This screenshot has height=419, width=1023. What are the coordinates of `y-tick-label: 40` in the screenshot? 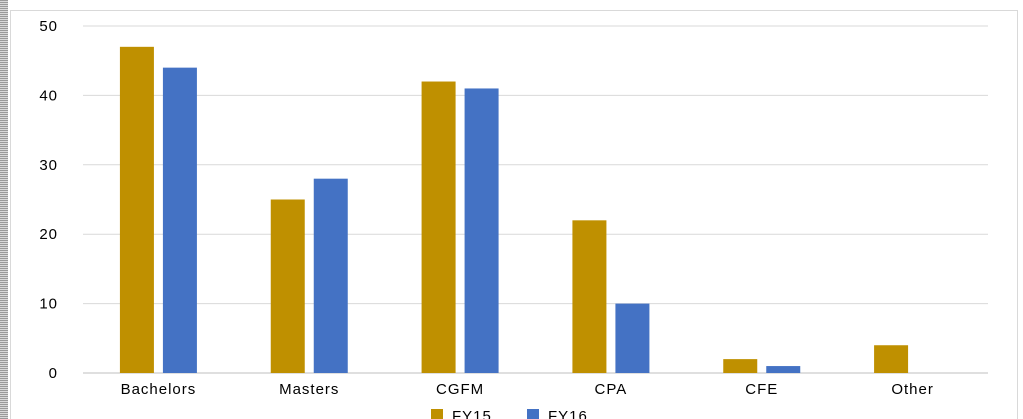 It's located at (48, 95).